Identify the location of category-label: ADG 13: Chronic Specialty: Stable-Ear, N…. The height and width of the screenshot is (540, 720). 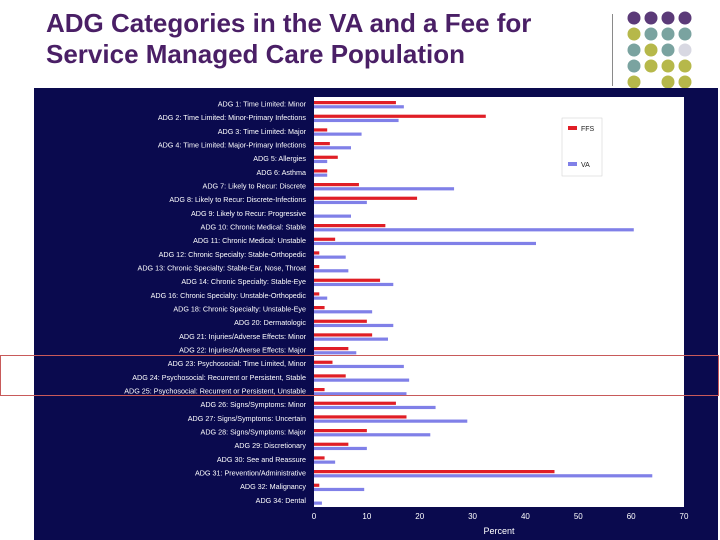
(222, 268).